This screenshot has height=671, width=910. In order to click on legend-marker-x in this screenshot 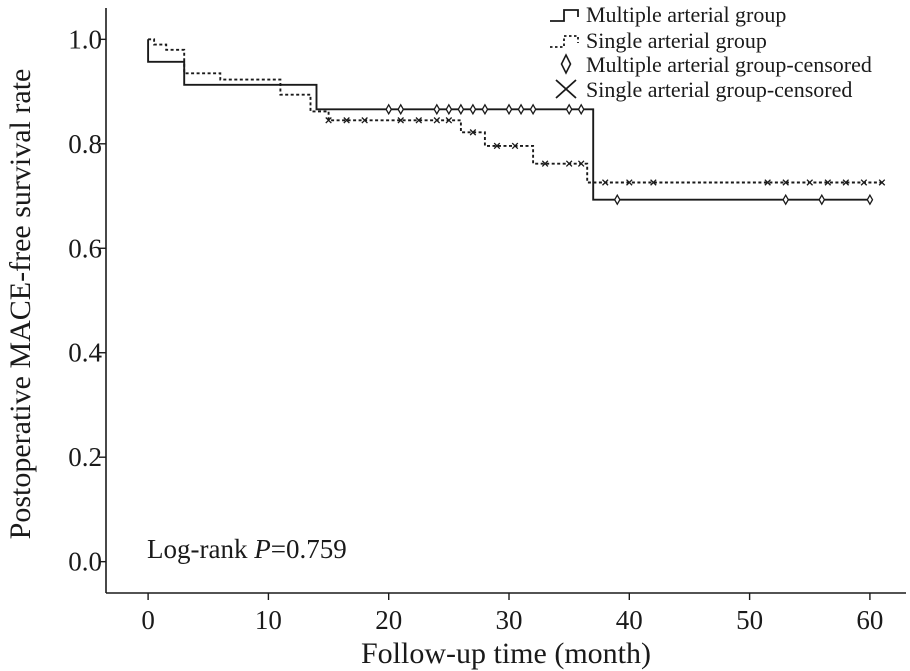, I will do `click(566, 89)`.